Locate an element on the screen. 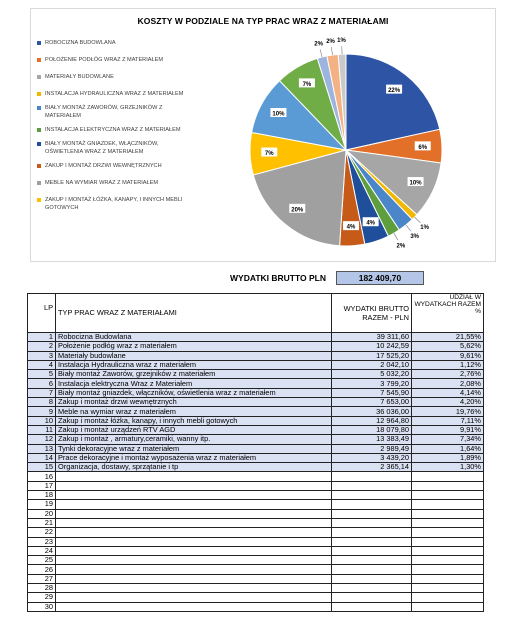  cell-lp: 22 is located at coordinates (41, 532).